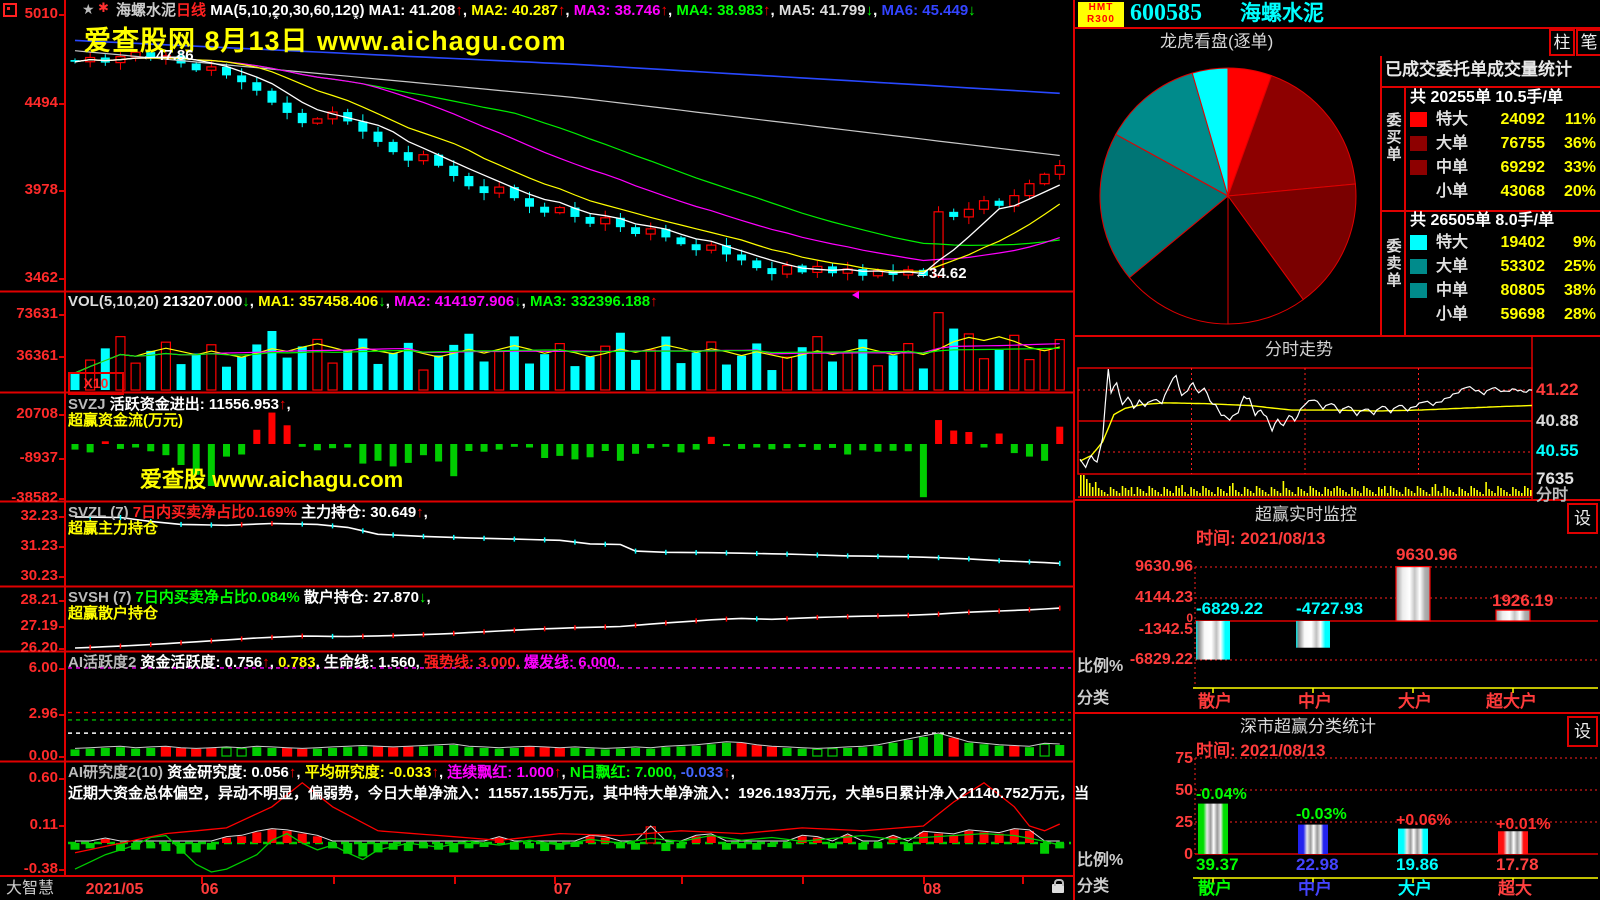  What do you see at coordinates (272, 479) in the screenshot?
I see `watermark-svzj: 爱查股 www.aichagu.com` at bounding box center [272, 479].